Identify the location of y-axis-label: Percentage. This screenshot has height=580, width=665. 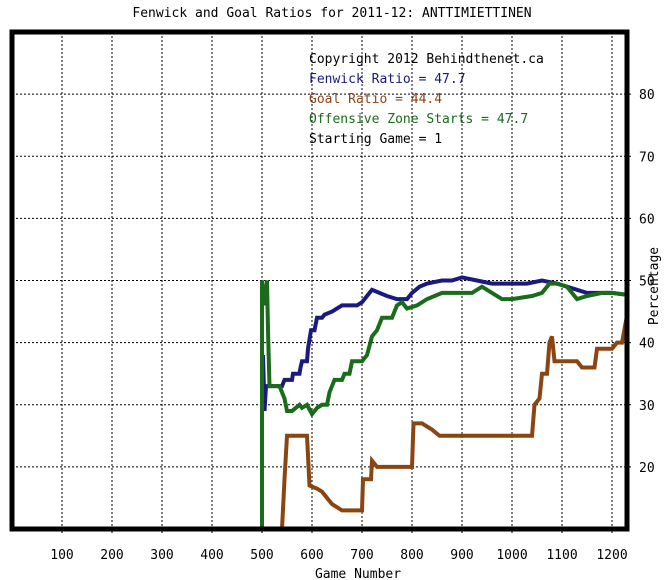
(654, 286).